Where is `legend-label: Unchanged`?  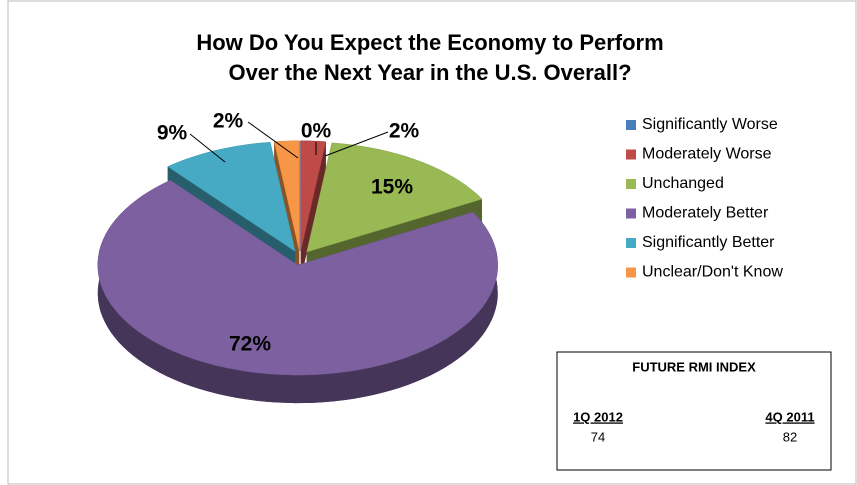
legend-label: Unchanged is located at coordinates (683, 183).